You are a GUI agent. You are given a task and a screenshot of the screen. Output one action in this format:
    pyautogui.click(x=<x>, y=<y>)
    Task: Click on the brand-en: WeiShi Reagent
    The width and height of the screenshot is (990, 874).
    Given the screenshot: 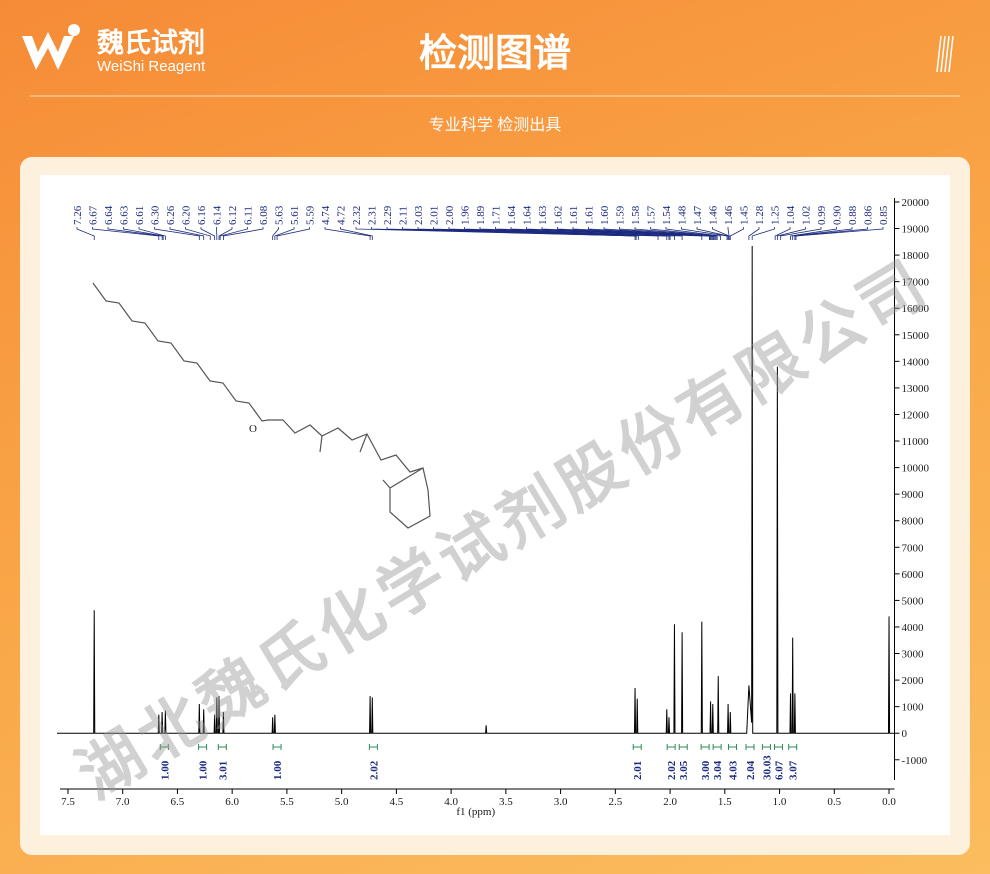 What is the action you would take?
    pyautogui.click(x=151, y=66)
    